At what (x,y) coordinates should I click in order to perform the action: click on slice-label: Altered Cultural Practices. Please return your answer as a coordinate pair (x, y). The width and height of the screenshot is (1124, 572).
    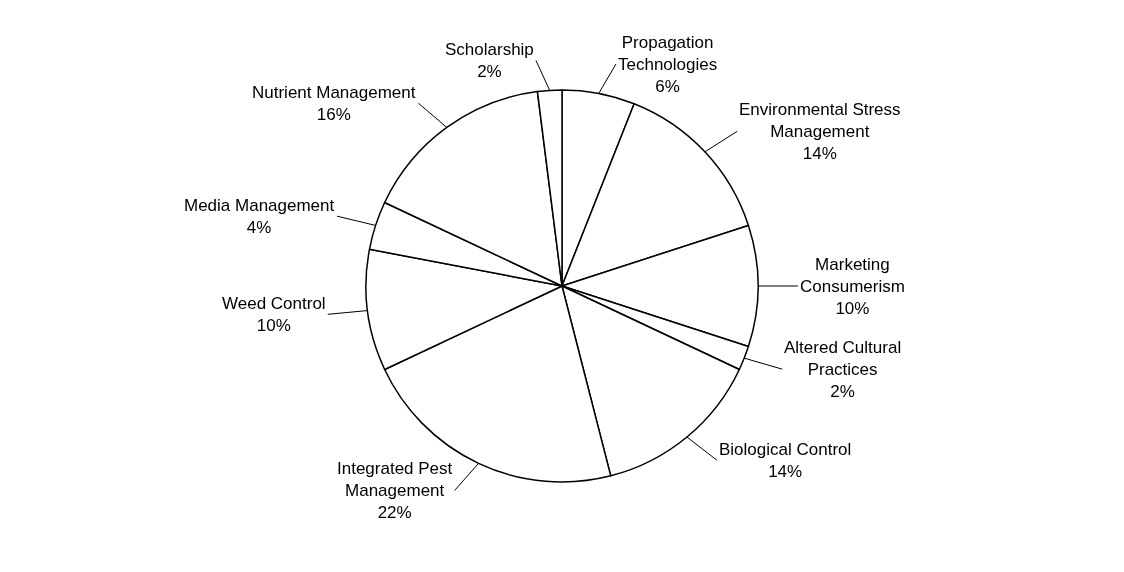
    Looking at the image, I should click on (843, 359).